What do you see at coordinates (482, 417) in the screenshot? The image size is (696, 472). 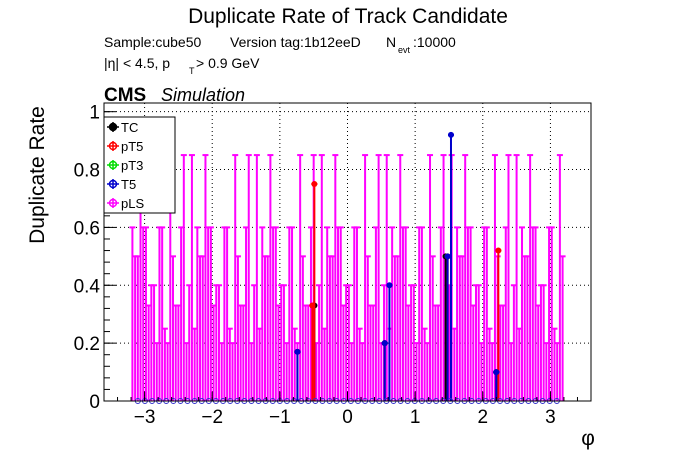 I see `x-tick-label: 2` at bounding box center [482, 417].